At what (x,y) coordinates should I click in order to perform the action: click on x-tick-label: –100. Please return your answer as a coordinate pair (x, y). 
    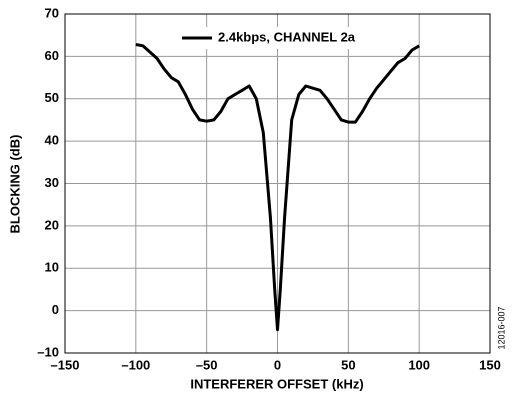
    Looking at the image, I should click on (135, 364).